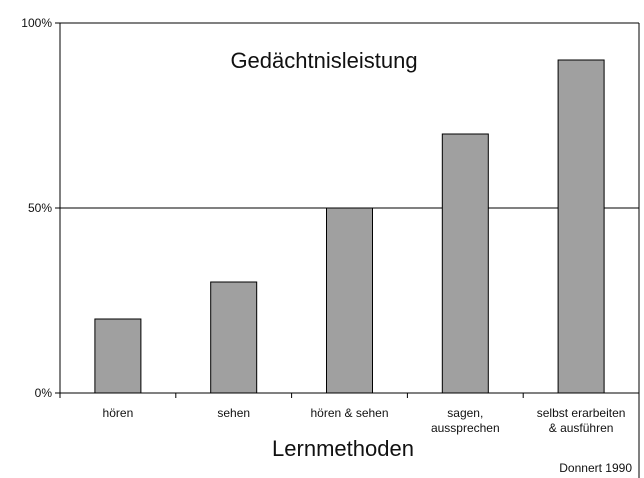 The height and width of the screenshot is (478, 644). I want to click on source-note: Donnert 1990, so click(595, 468).